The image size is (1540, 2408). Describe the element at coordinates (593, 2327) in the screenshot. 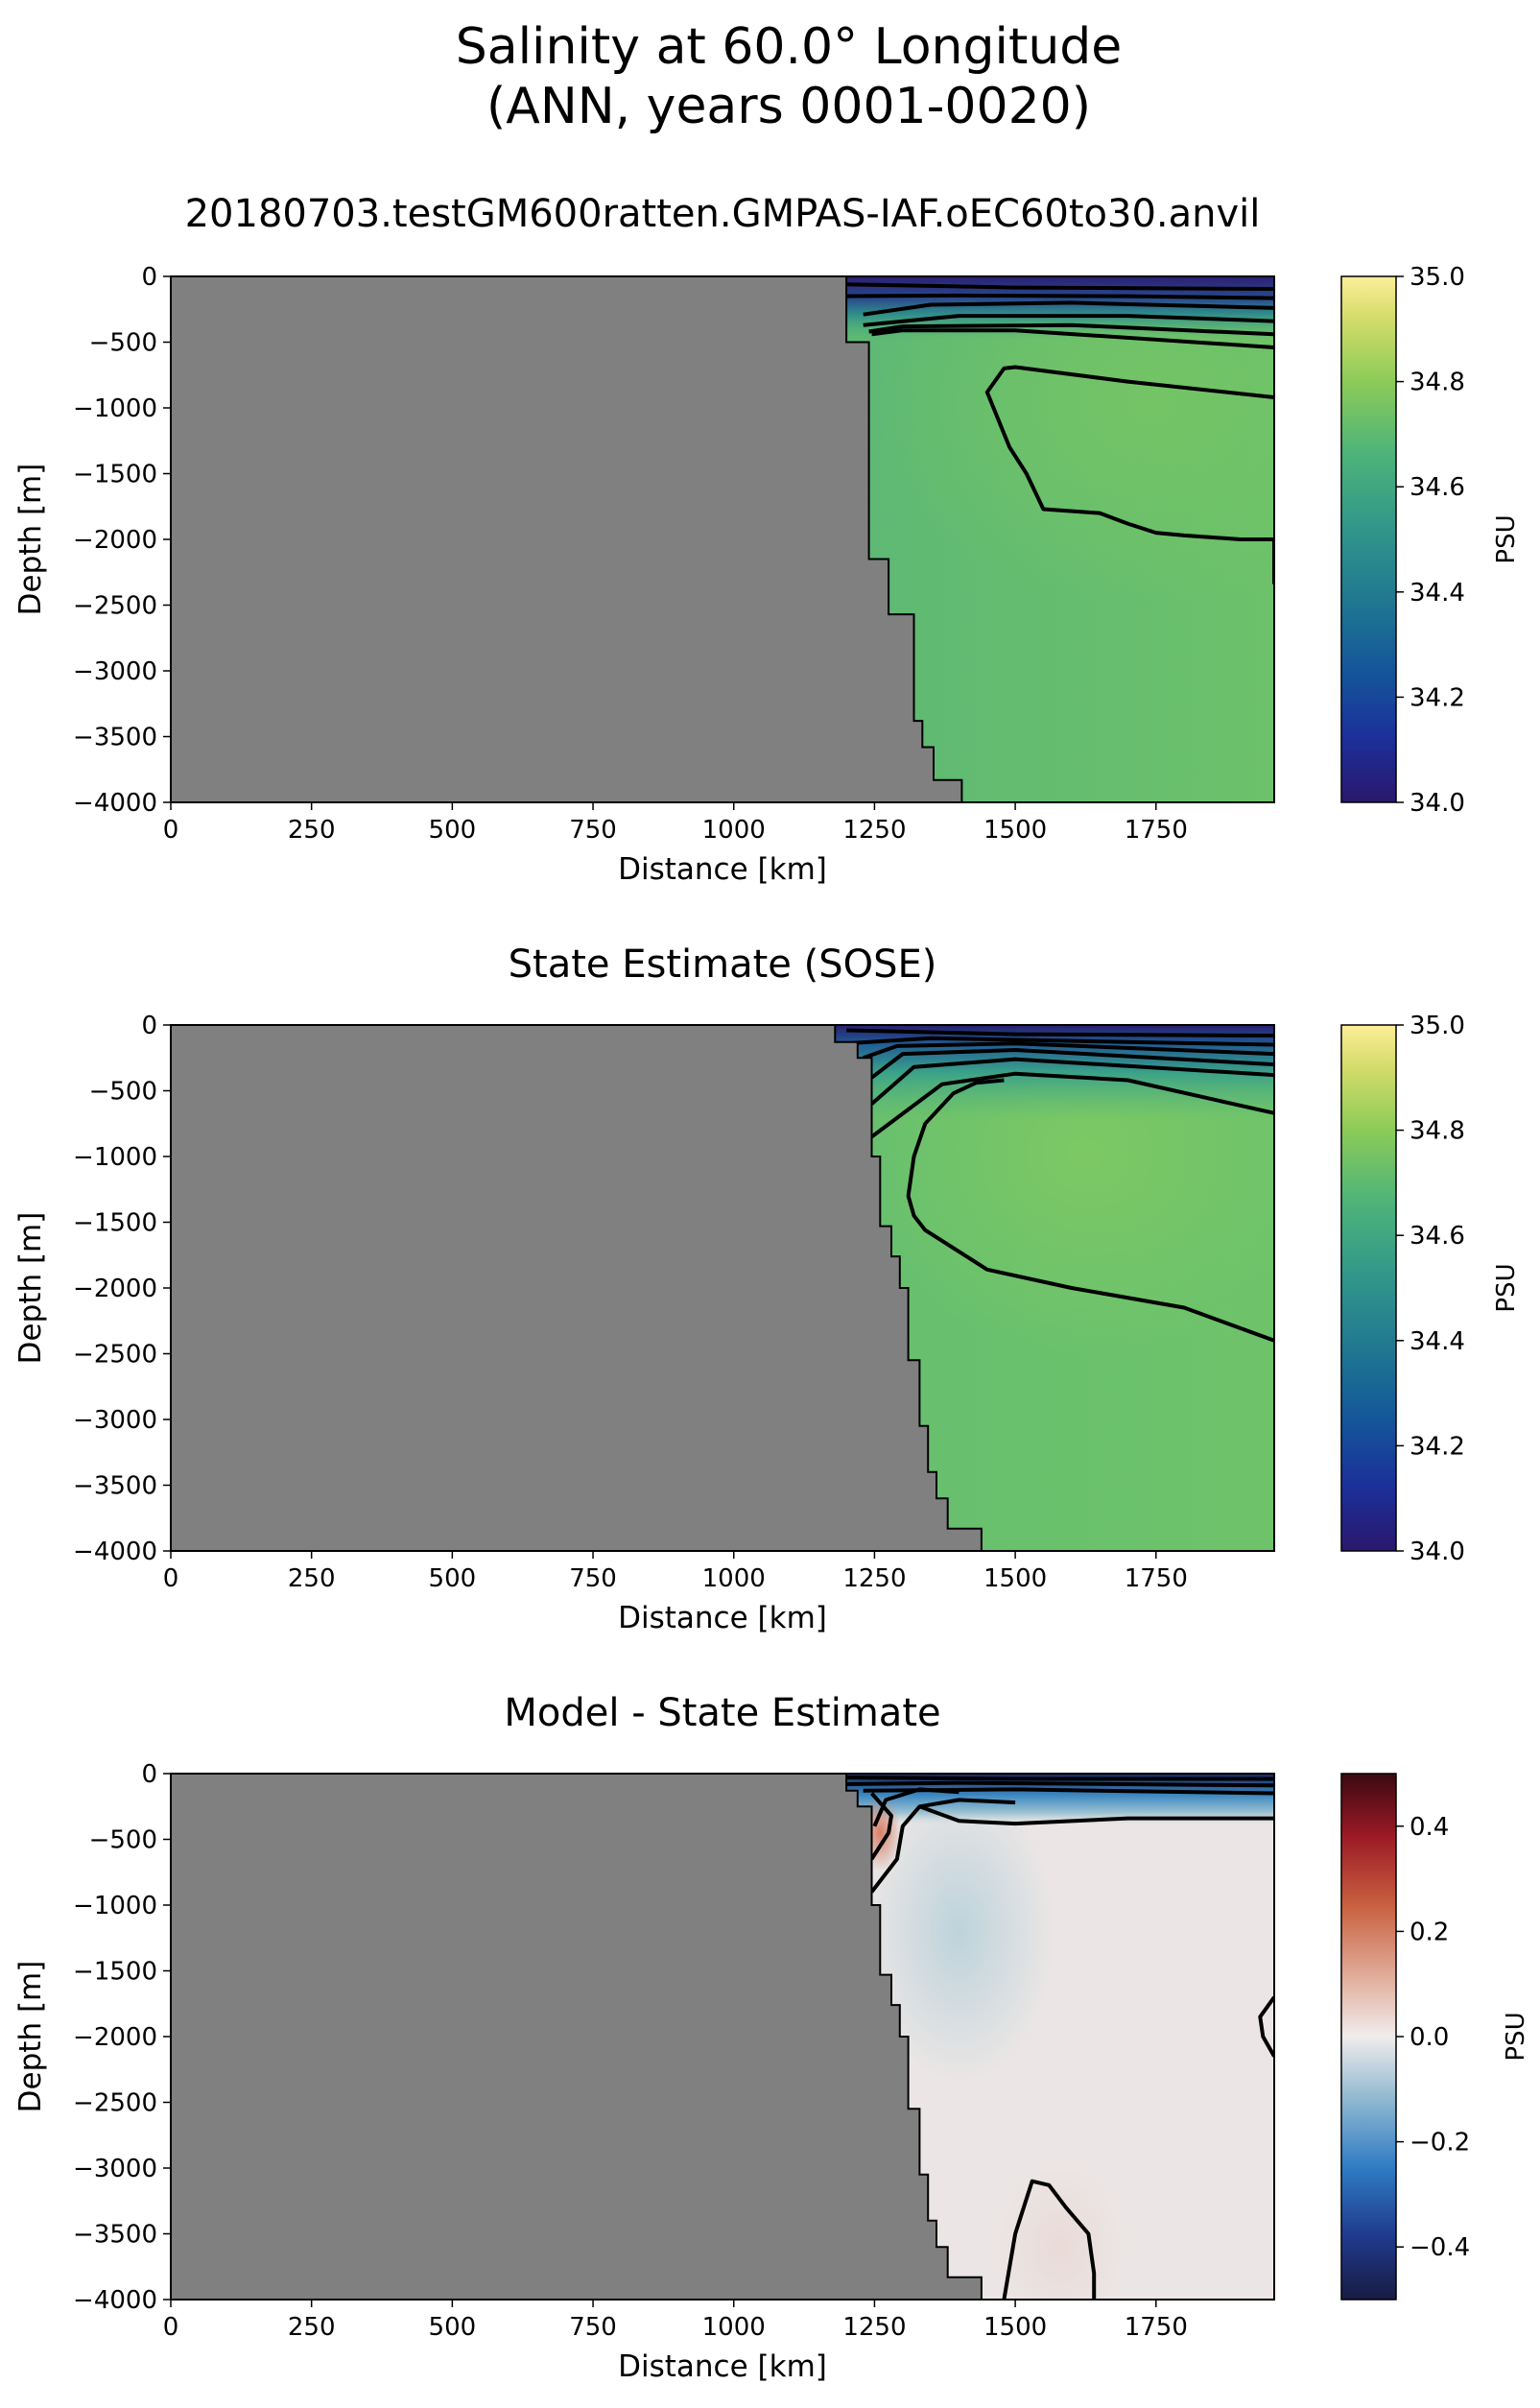

I see `x-tick-label: 750` at that location.